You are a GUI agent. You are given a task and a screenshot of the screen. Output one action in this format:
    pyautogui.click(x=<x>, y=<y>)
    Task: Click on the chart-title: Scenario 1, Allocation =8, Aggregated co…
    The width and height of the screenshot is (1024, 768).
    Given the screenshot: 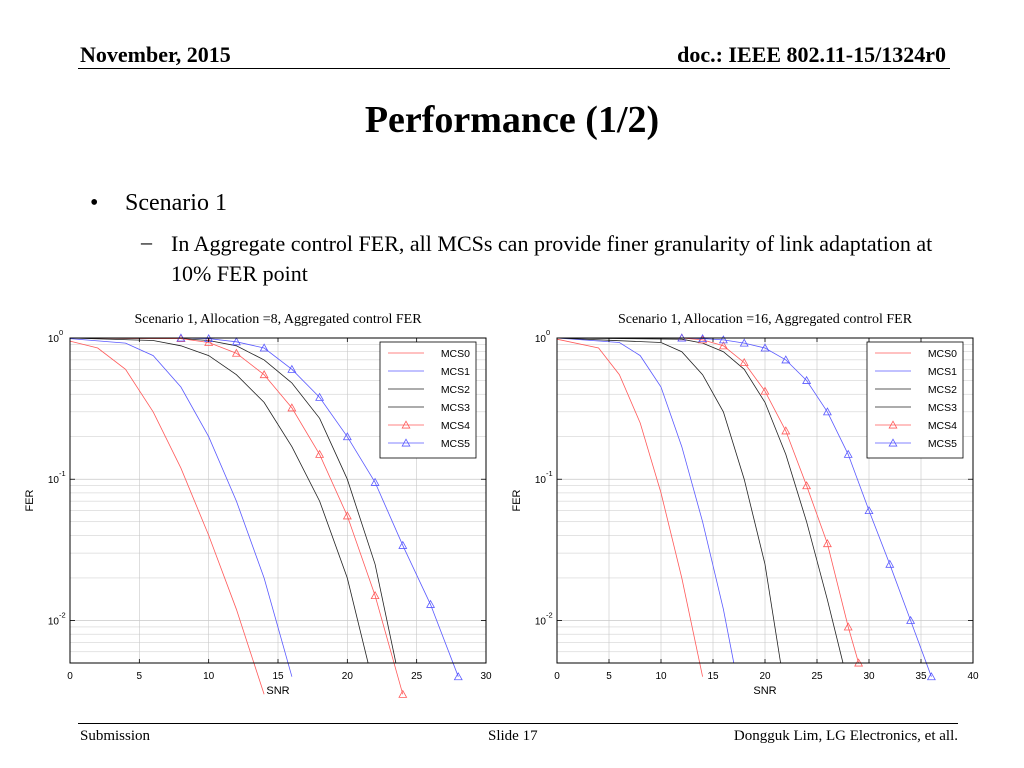 What is the action you would take?
    pyautogui.click(x=278, y=319)
    